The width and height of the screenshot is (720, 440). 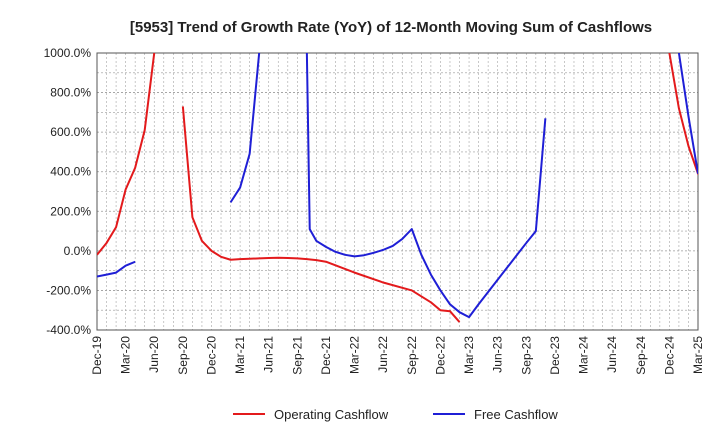 I want to click on x-tick-label: Sep-20, so click(x=183, y=355).